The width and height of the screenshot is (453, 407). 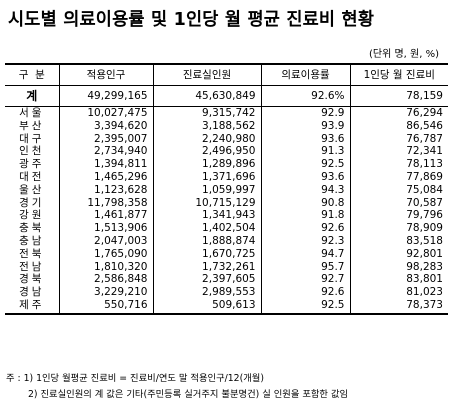 What do you see at coordinates (105, 254) in the screenshot?
I see `covered-population-cell: 1,765,090` at bounding box center [105, 254].